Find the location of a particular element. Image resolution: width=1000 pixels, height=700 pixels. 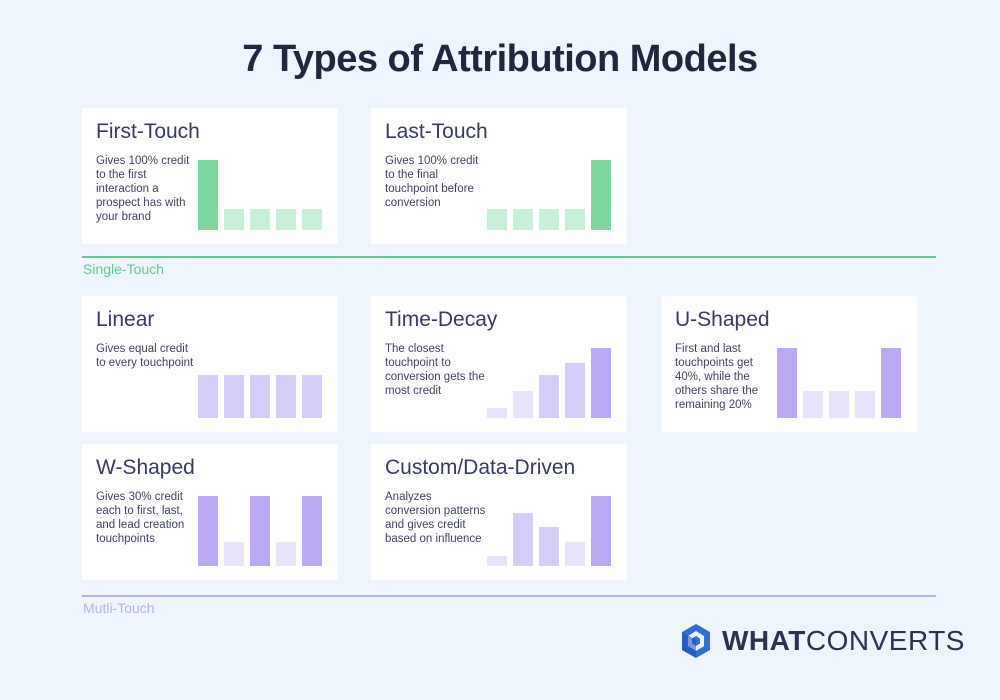

whatconverts-logo: WHATCONVERTS is located at coordinates (822, 641).